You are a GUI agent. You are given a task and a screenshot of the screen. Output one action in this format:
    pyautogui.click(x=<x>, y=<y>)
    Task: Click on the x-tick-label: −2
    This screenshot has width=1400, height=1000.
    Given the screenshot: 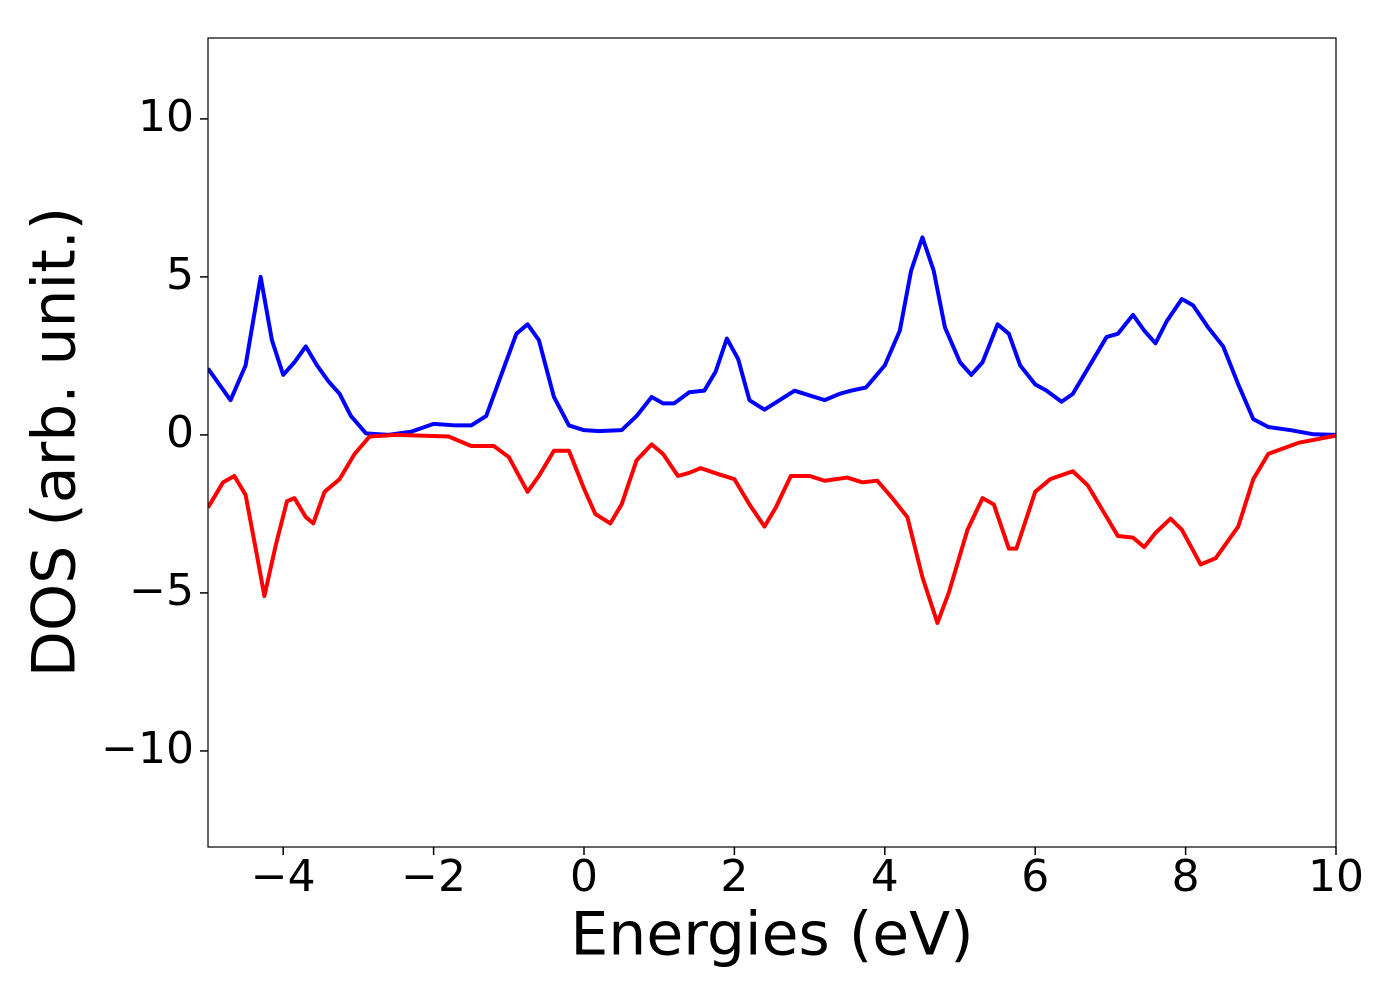 What is the action you would take?
    pyautogui.click(x=433, y=876)
    